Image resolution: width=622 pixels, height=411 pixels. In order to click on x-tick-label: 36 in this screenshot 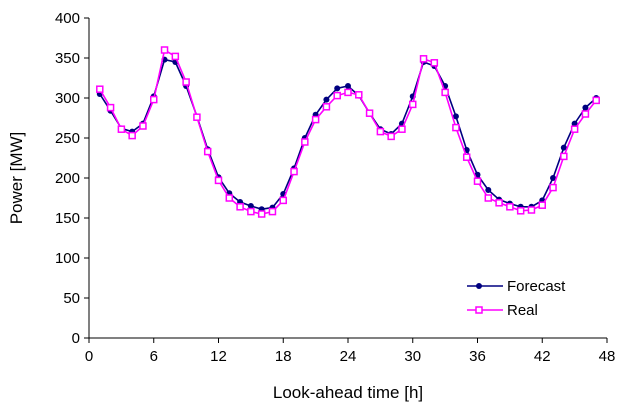, I will do `click(477, 356)`.